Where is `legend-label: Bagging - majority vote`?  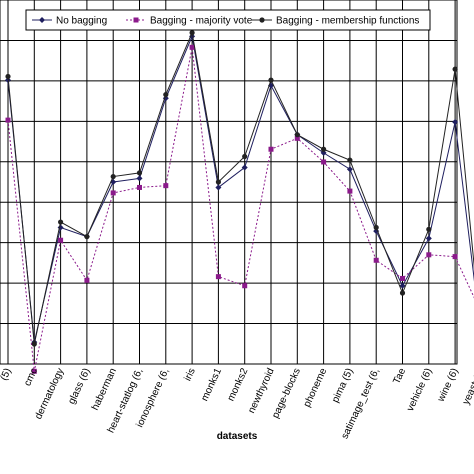
legend-label: Bagging - majority vote is located at coordinates (201, 21).